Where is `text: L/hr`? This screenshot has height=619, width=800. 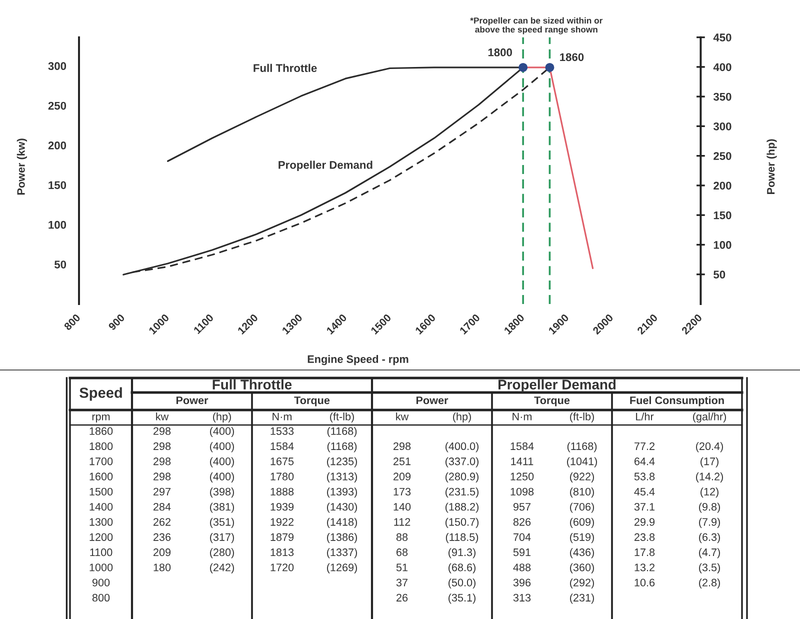 text: L/hr is located at coordinates (645, 416).